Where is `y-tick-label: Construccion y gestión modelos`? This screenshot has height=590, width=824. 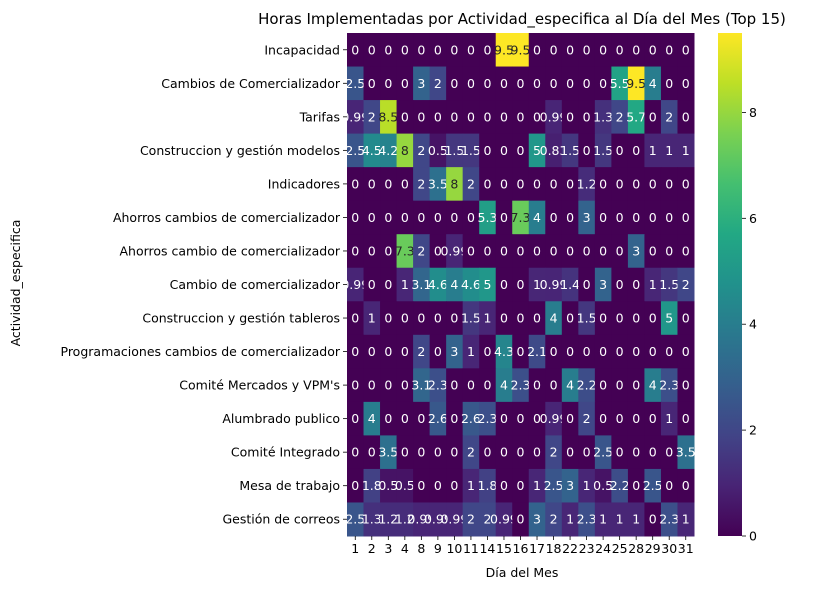
y-tick-label: Construccion y gestión modelos is located at coordinates (240, 150).